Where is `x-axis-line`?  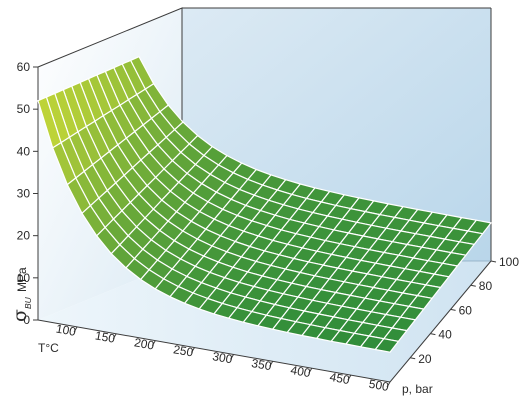
x-axis-line is located at coordinates (214, 351).